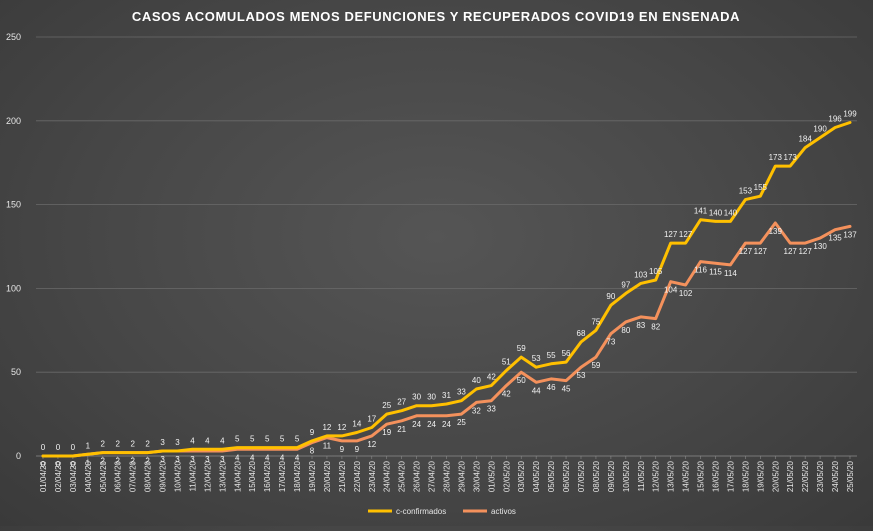 The width and height of the screenshot is (873, 531). What do you see at coordinates (13, 205) in the screenshot?
I see `y-tick-label: 150` at bounding box center [13, 205].